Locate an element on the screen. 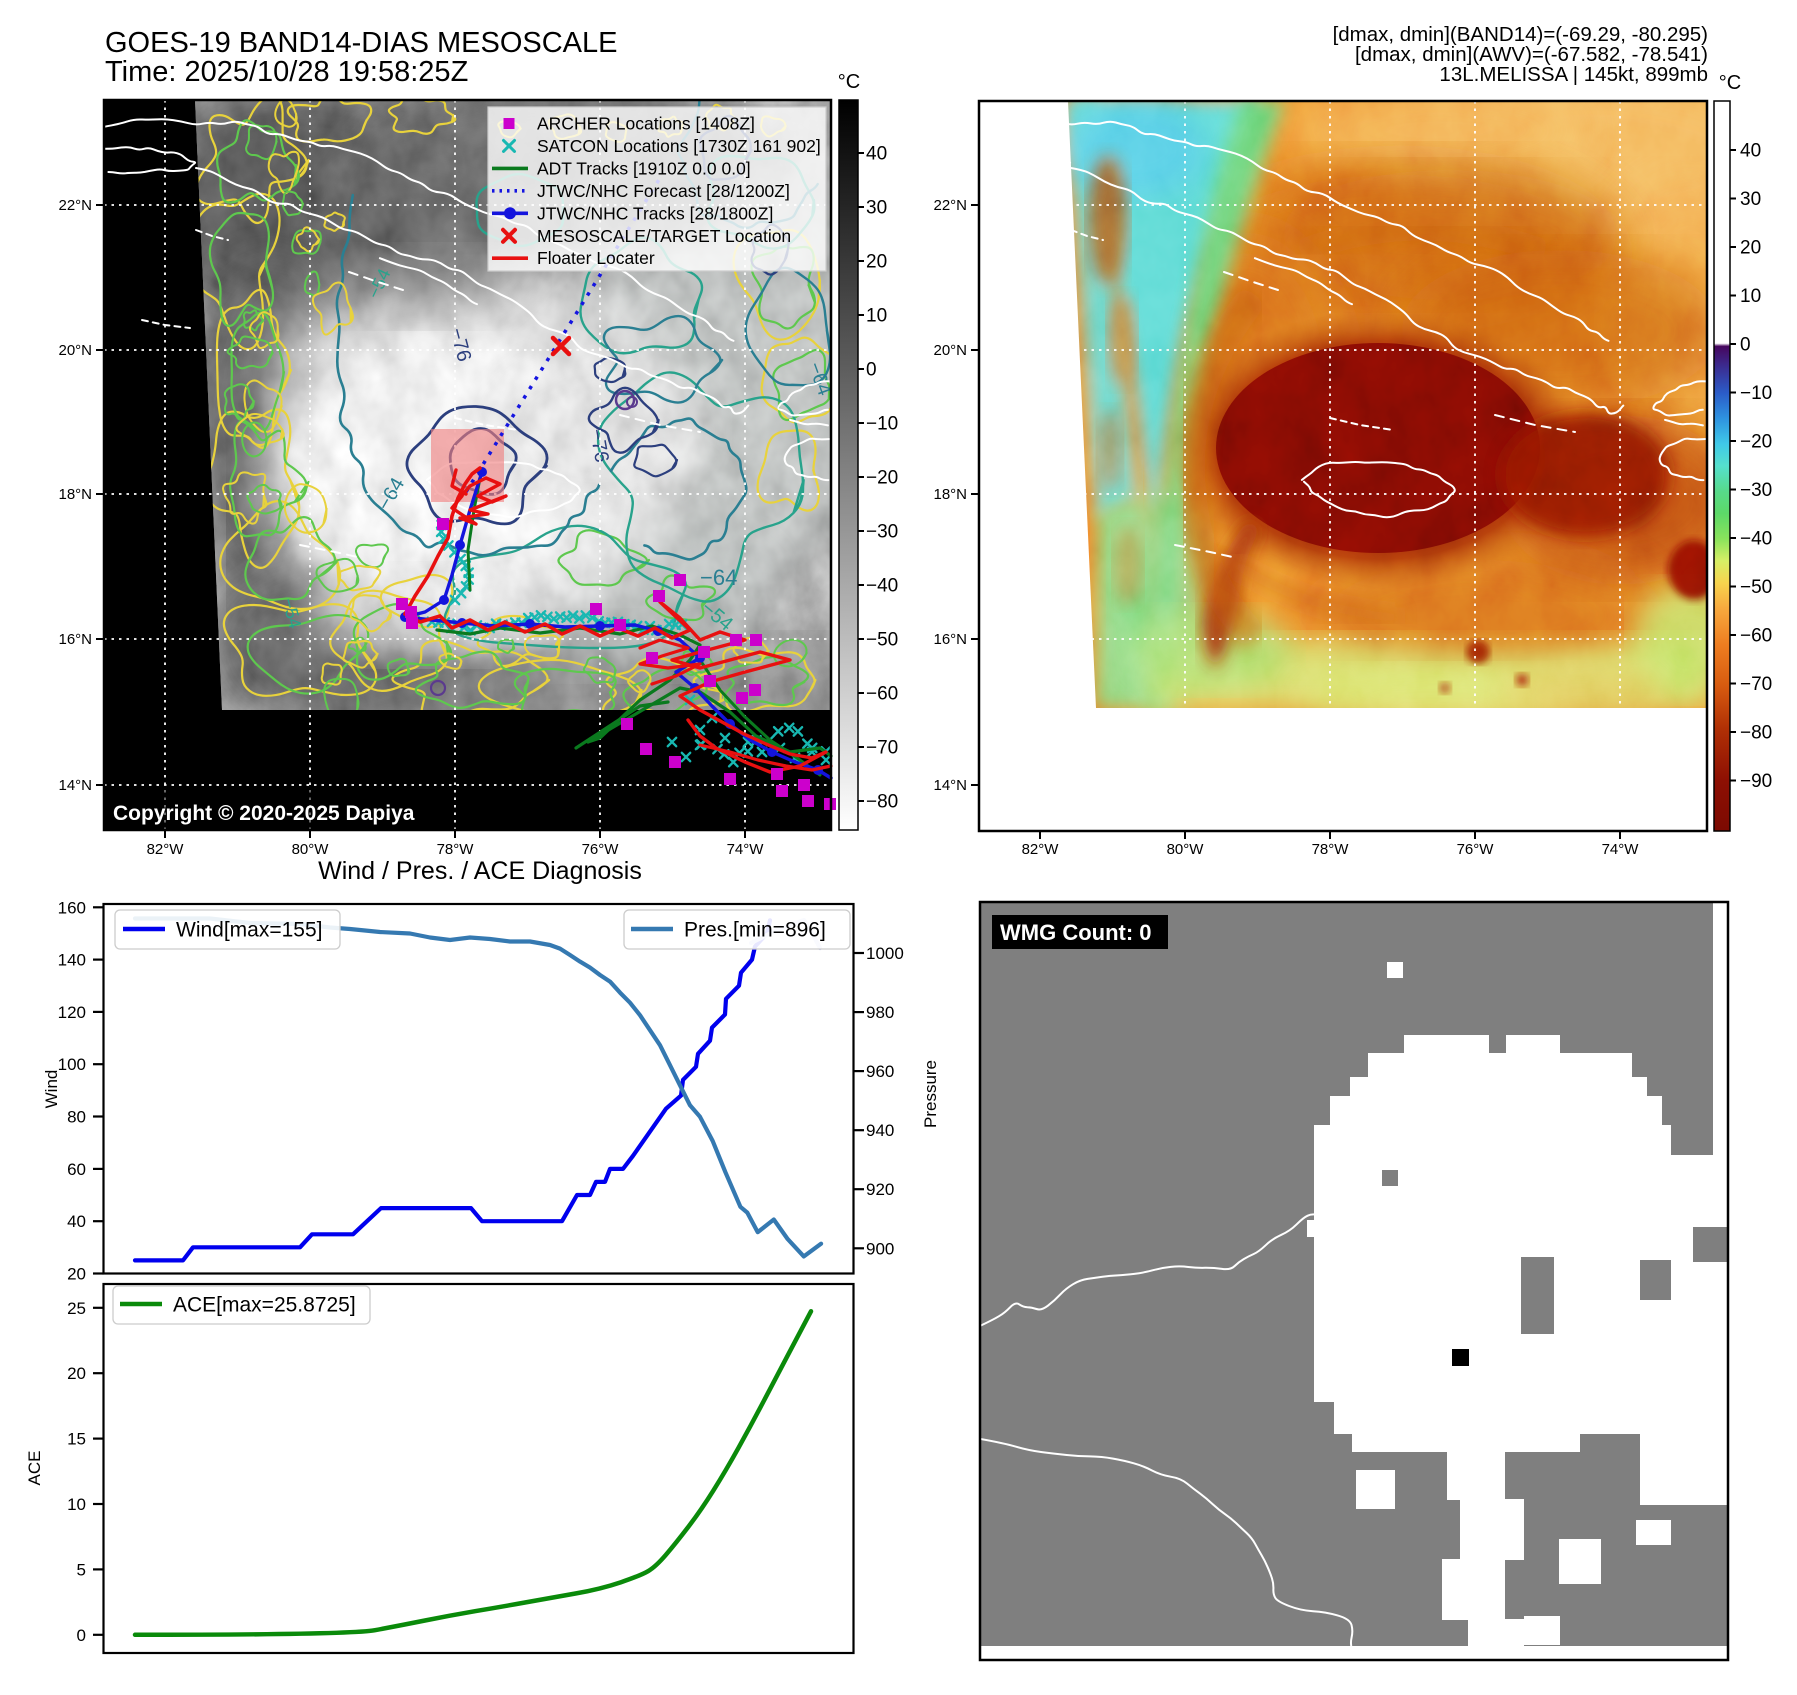 This screenshot has width=1797, height=1695. svg-text: 60 is located at coordinates (76, 1169).